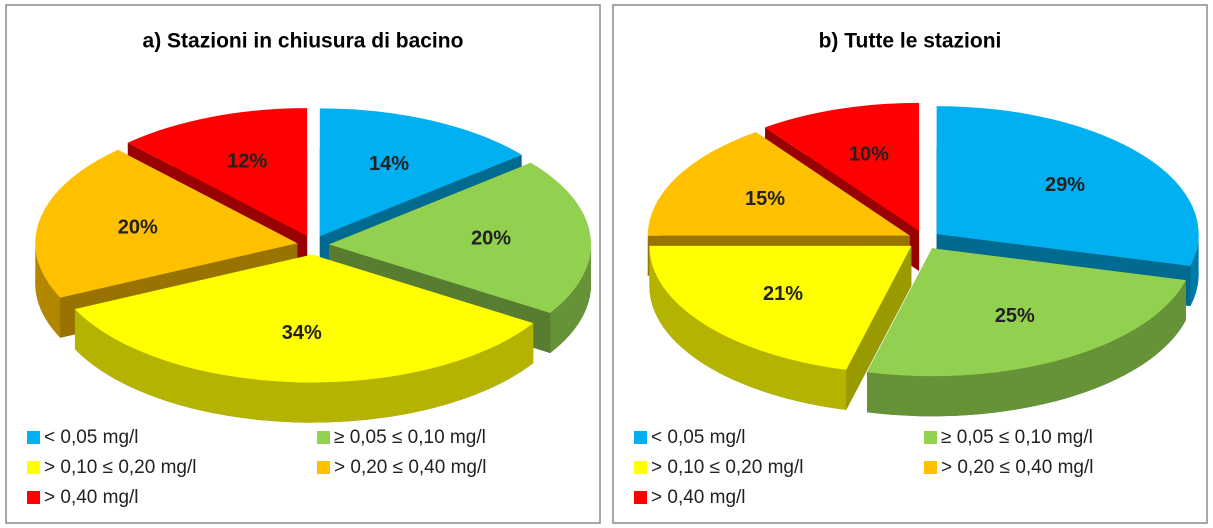 Image resolution: width=1213 pixels, height=528 pixels. What do you see at coordinates (910, 41) in the screenshot?
I see `chart-title: b) Tutte le stazioni` at bounding box center [910, 41].